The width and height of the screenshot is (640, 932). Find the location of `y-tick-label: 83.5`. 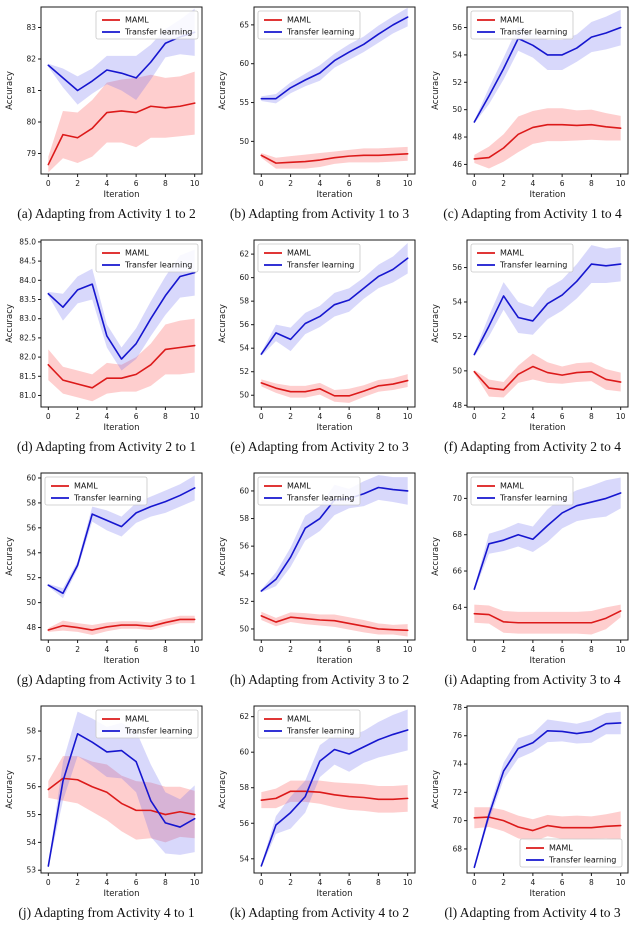

y-tick-label: 83.5 is located at coordinates (27, 299).